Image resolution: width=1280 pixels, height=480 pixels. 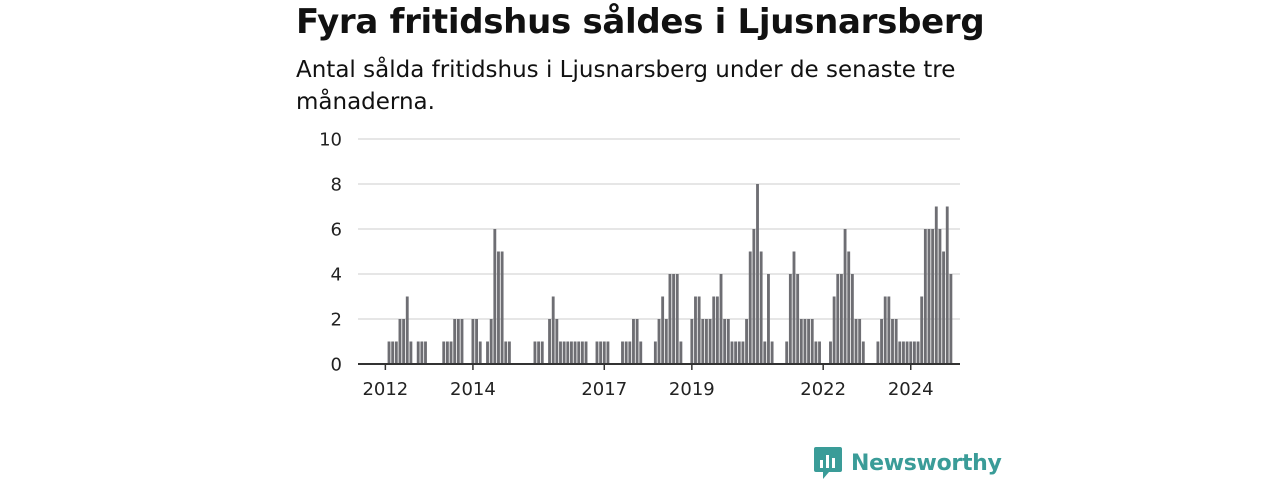 What do you see at coordinates (336, 320) in the screenshot?
I see `y-tick-label: 2` at bounding box center [336, 320].